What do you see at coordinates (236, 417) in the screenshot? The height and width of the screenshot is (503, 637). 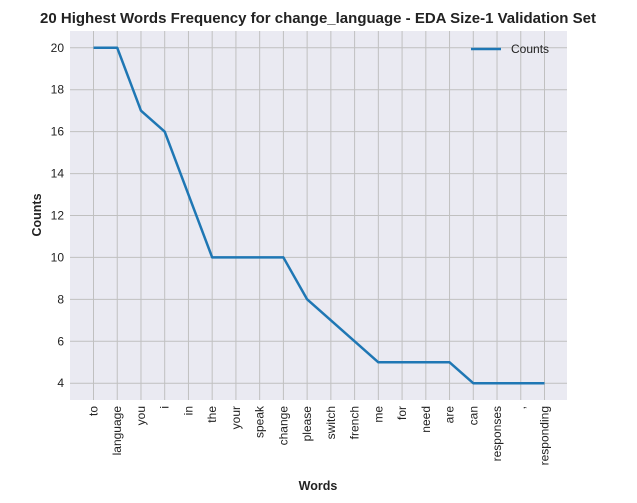 I see `x-tick-label: your` at bounding box center [236, 417].